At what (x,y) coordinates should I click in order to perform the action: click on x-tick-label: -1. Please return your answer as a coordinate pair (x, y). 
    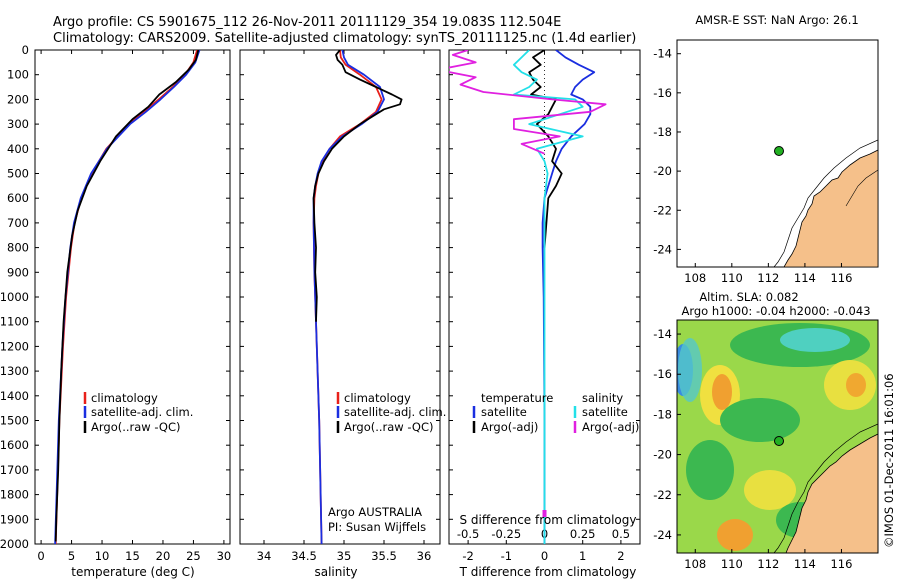
    Looking at the image, I should click on (506, 556).